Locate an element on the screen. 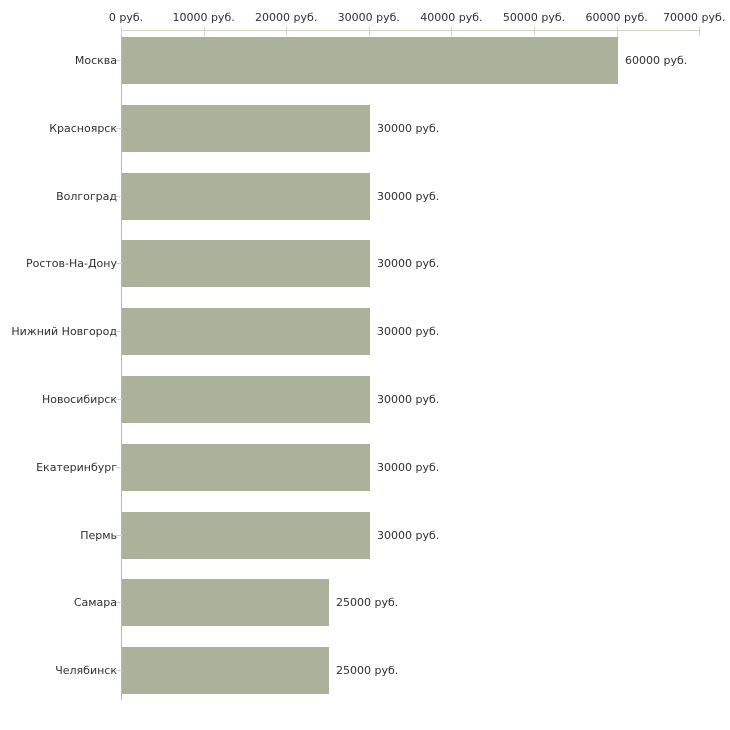 The image size is (730, 730). value-label: 60000 руб. is located at coordinates (656, 60).